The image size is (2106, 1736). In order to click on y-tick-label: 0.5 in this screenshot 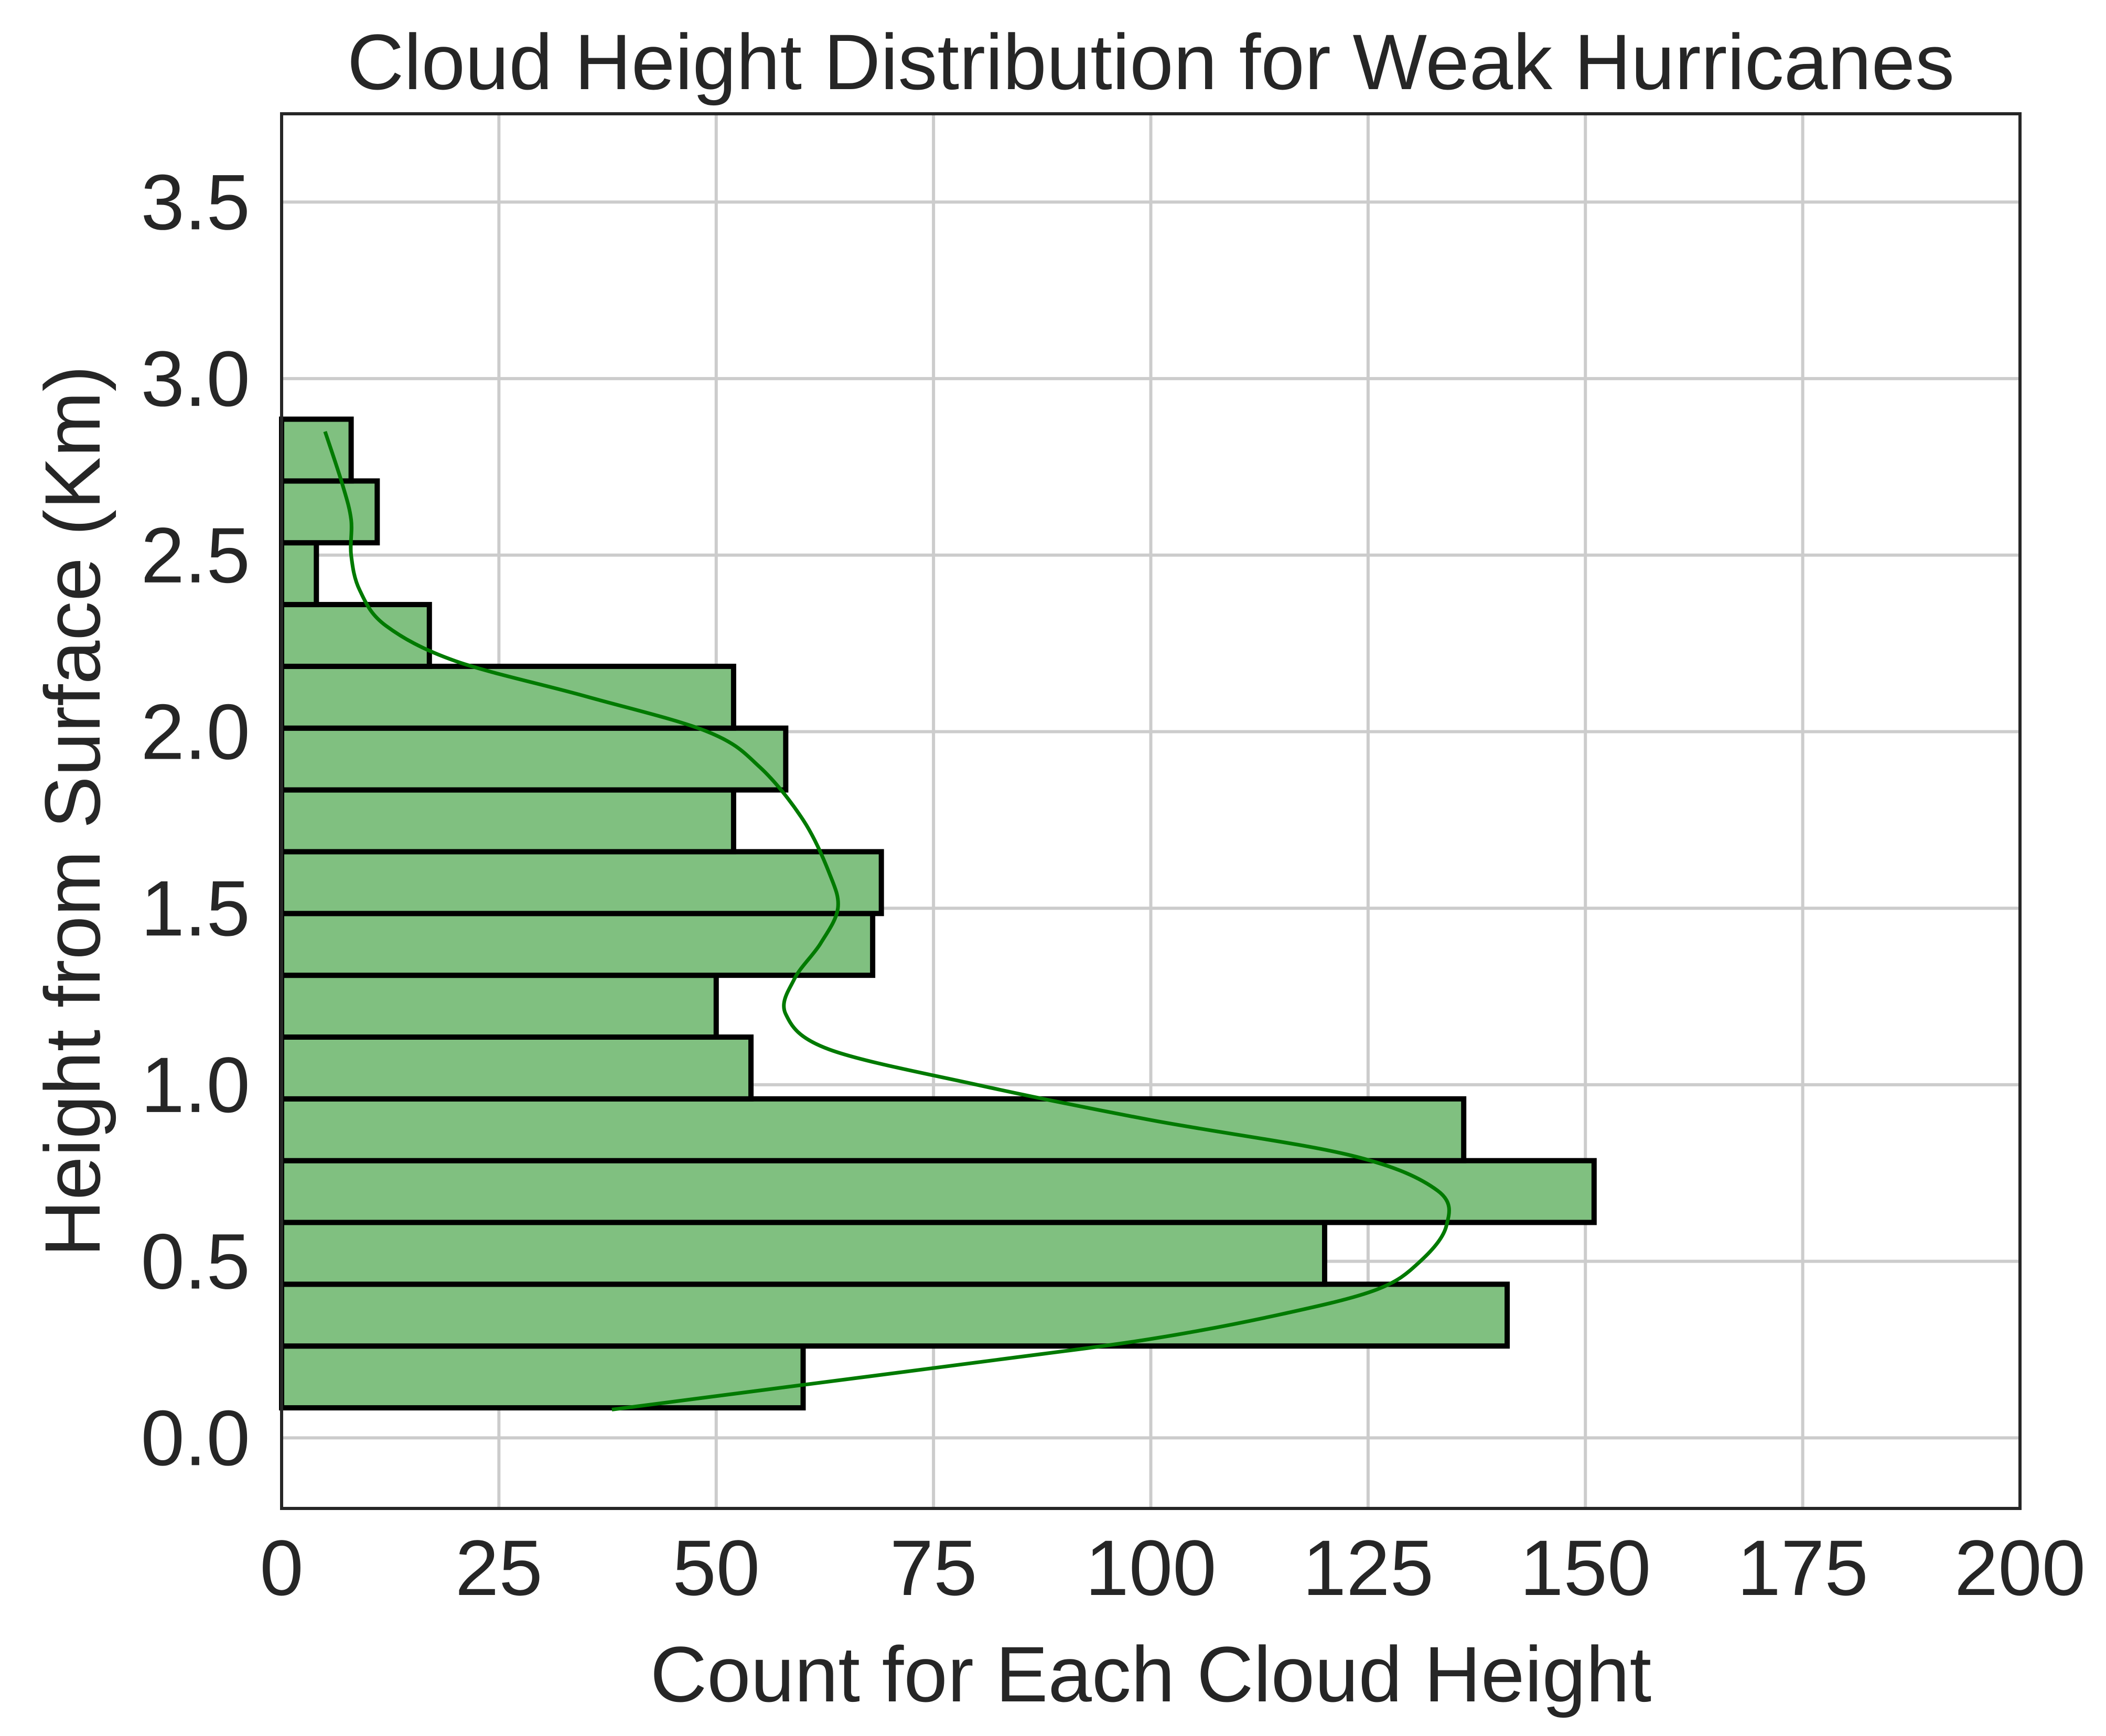, I will do `click(195, 1261)`.